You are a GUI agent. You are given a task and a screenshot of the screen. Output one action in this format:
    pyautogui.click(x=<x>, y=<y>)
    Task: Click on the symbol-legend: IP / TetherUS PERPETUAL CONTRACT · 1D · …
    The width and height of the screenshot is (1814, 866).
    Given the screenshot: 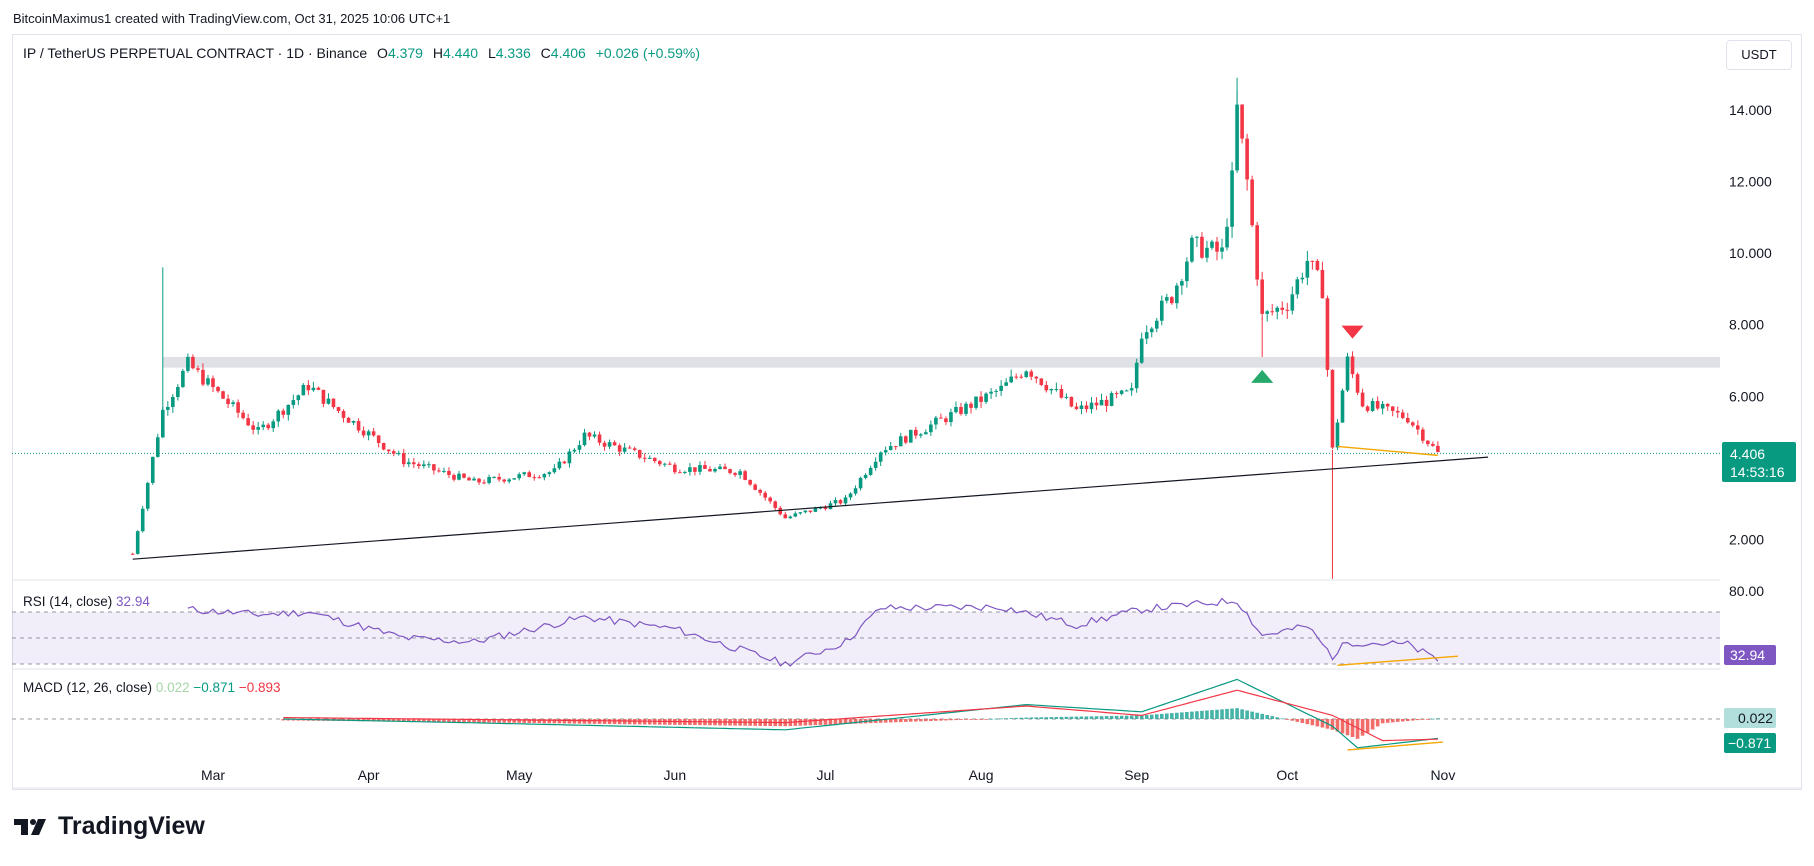 What is the action you would take?
    pyautogui.click(x=361, y=53)
    